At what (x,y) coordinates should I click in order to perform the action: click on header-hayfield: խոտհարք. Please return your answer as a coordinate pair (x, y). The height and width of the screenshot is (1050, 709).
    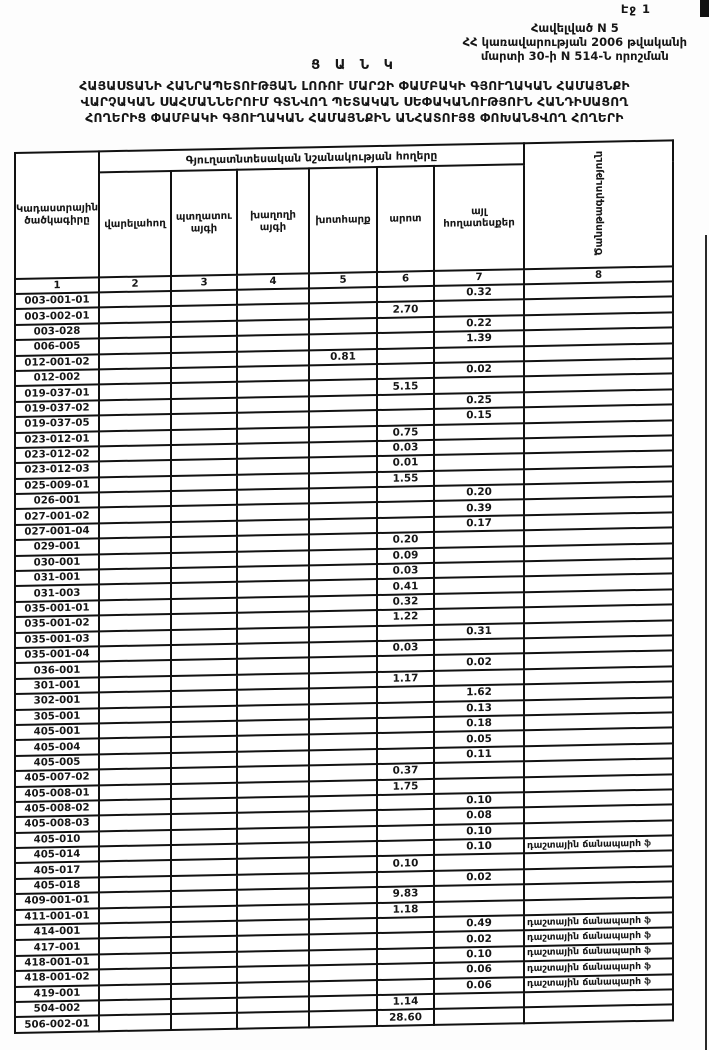
    Looking at the image, I should click on (343, 220).